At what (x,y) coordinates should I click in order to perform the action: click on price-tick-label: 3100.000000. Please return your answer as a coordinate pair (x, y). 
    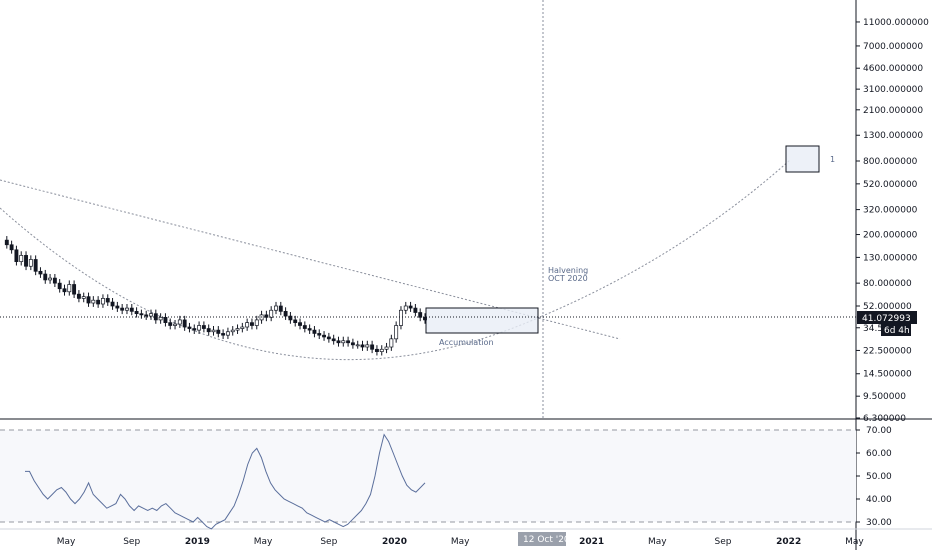
    Looking at the image, I should click on (893, 90).